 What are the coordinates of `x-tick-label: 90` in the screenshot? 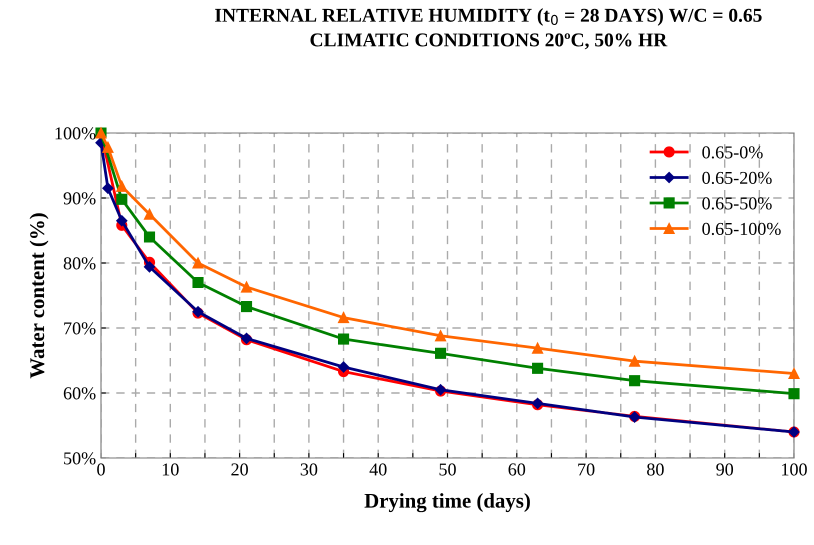 It's located at (725, 469).